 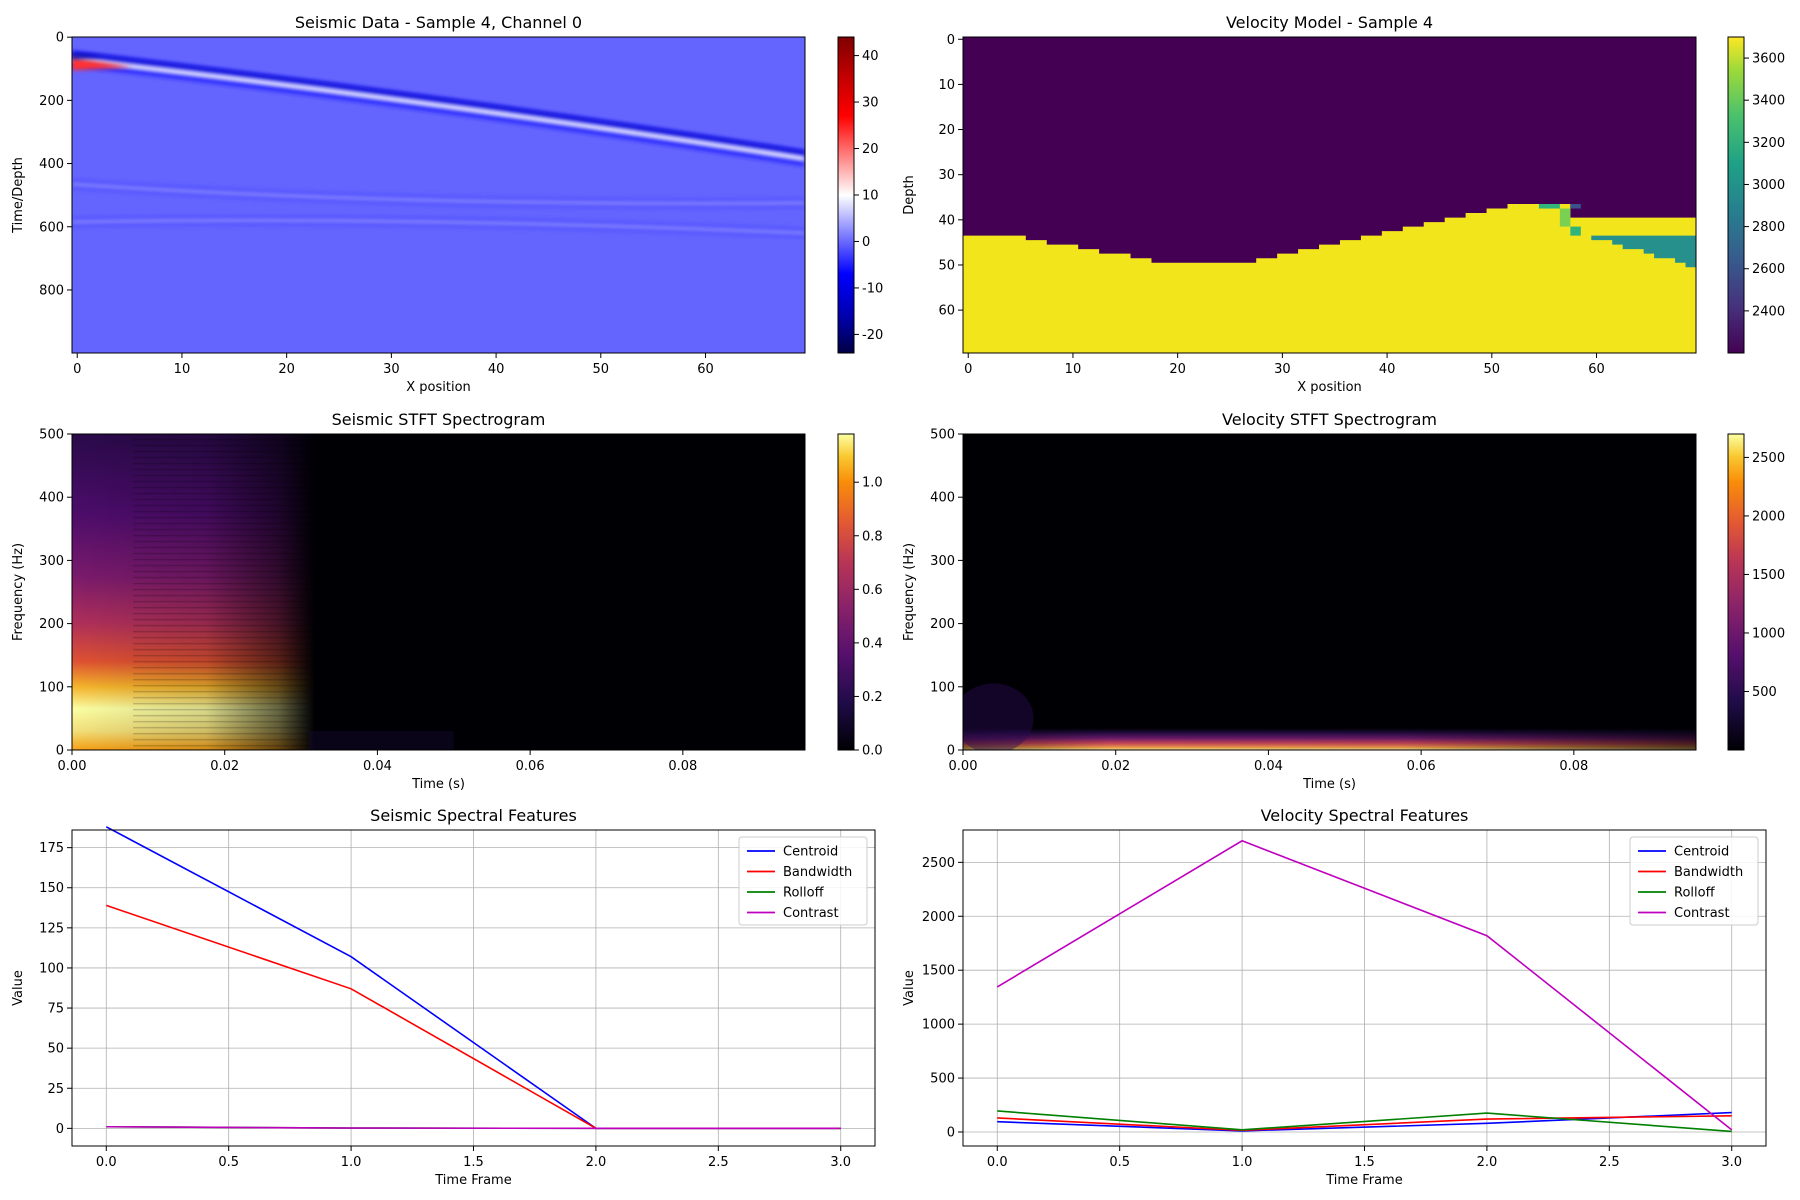 I want to click on velocity-features-series-bandwidth, so click(x=1364, y=1123).